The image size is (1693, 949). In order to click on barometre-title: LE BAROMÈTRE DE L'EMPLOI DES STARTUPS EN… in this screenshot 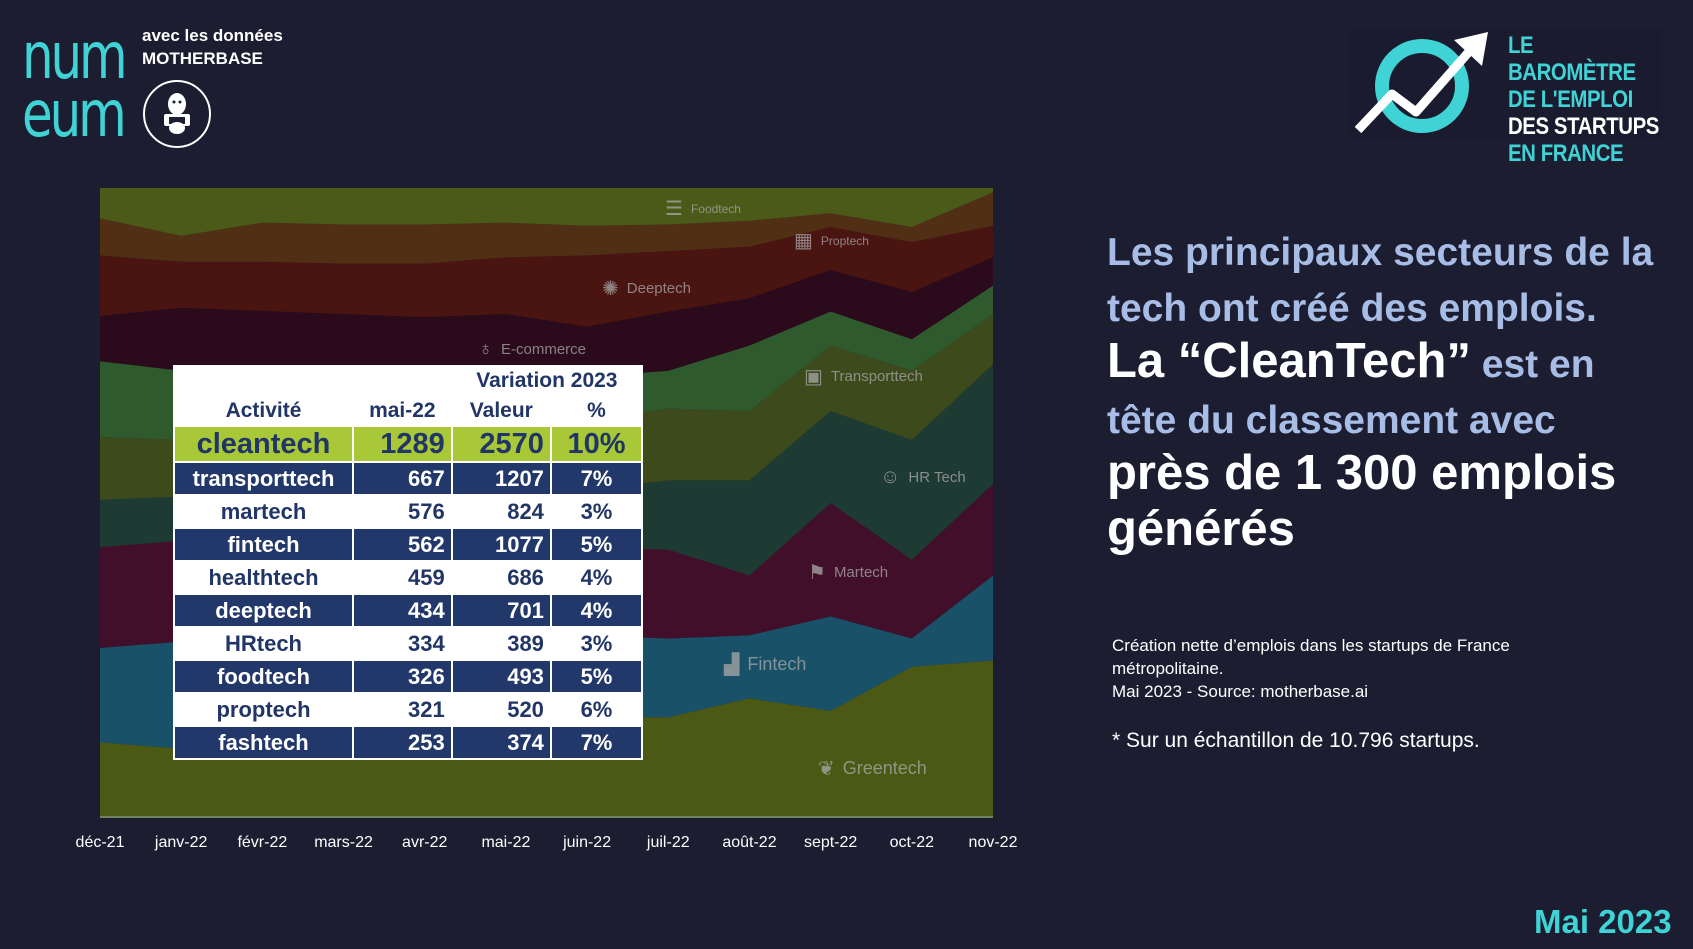, I will do `click(1586, 99)`.